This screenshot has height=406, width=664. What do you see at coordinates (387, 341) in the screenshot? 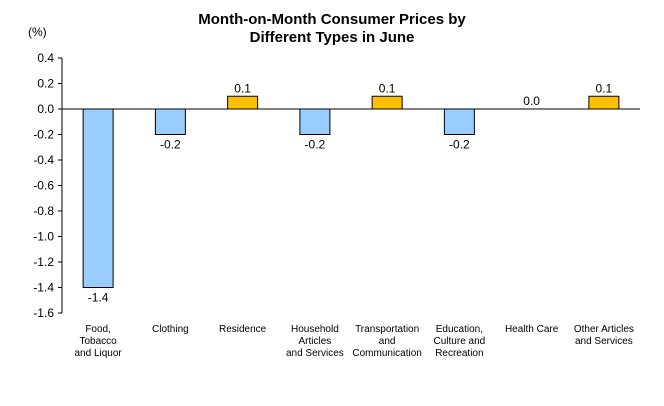
I see `x-category-label: and` at bounding box center [387, 341].